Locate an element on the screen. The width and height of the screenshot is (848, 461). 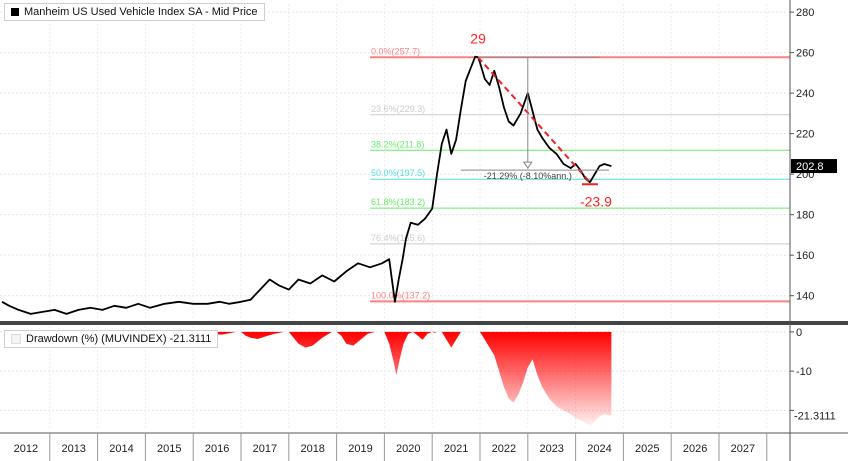
last-price-tag is located at coordinates (814, 166).